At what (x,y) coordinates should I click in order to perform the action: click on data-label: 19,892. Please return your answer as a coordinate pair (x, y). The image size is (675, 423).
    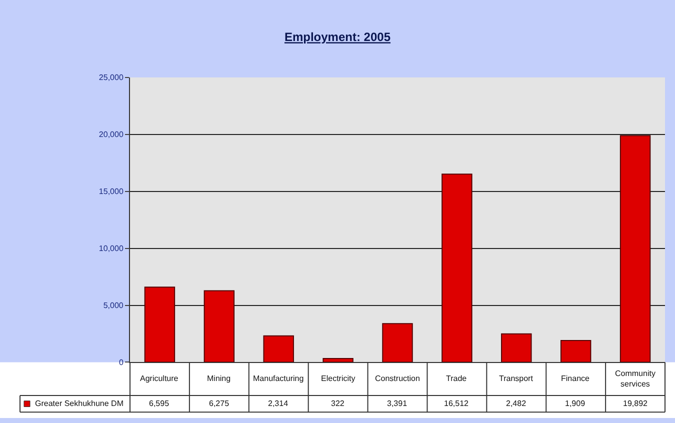
    Looking at the image, I should click on (635, 403).